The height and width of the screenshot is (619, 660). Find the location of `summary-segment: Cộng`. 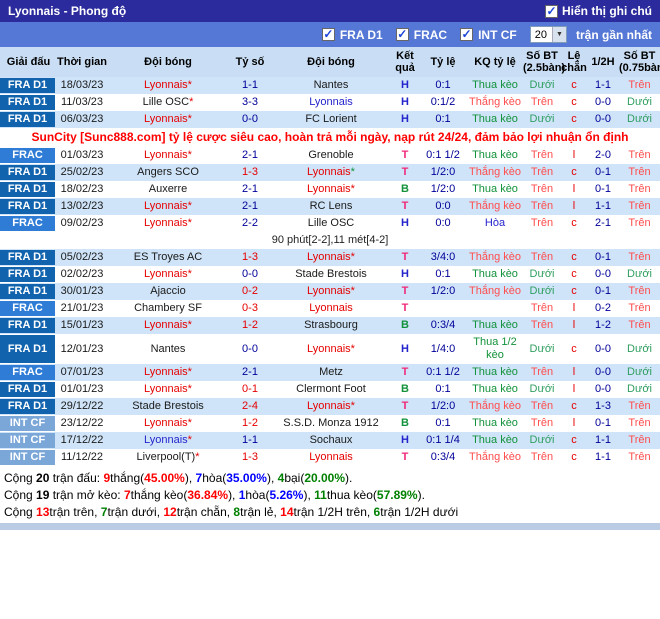

summary-segment: Cộng is located at coordinates (20, 512).